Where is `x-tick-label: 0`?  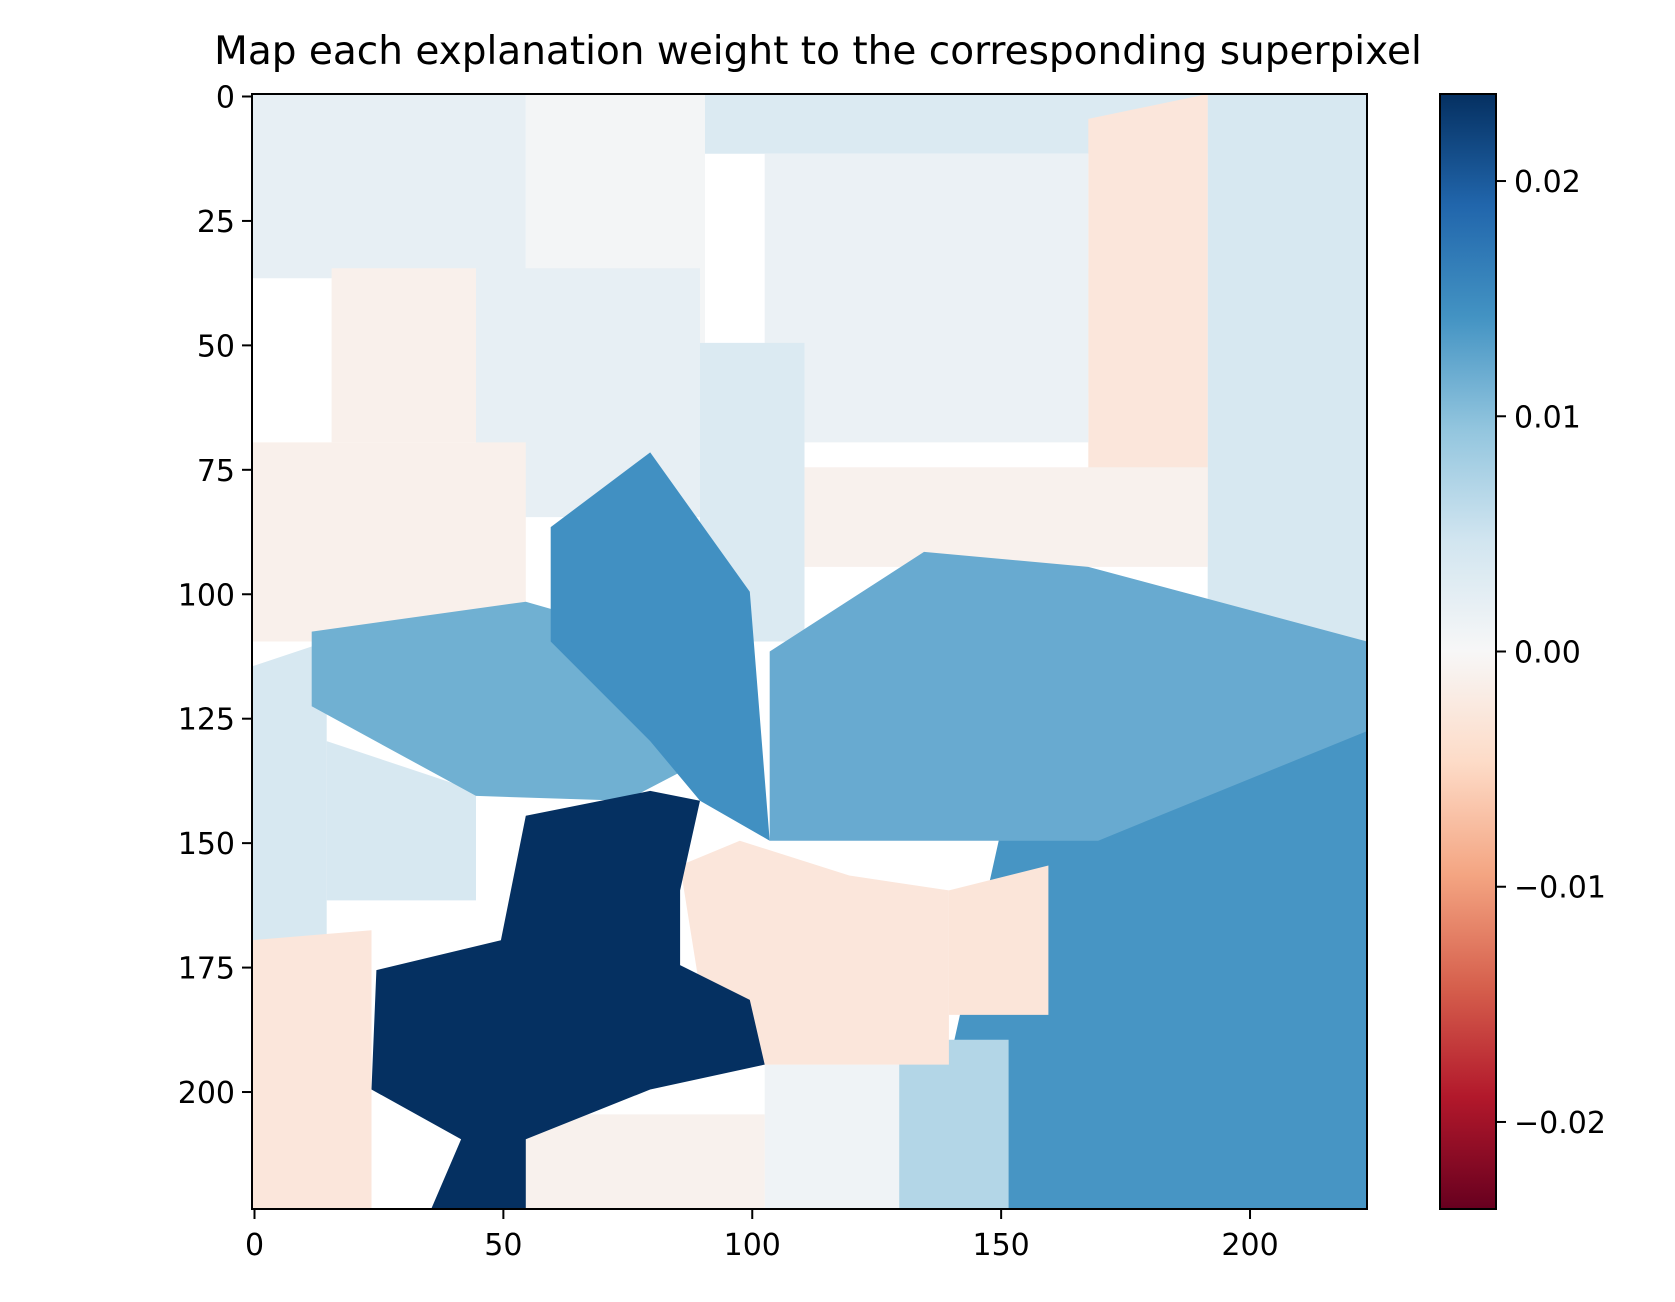 x-tick-label: 0 is located at coordinates (254, 1245).